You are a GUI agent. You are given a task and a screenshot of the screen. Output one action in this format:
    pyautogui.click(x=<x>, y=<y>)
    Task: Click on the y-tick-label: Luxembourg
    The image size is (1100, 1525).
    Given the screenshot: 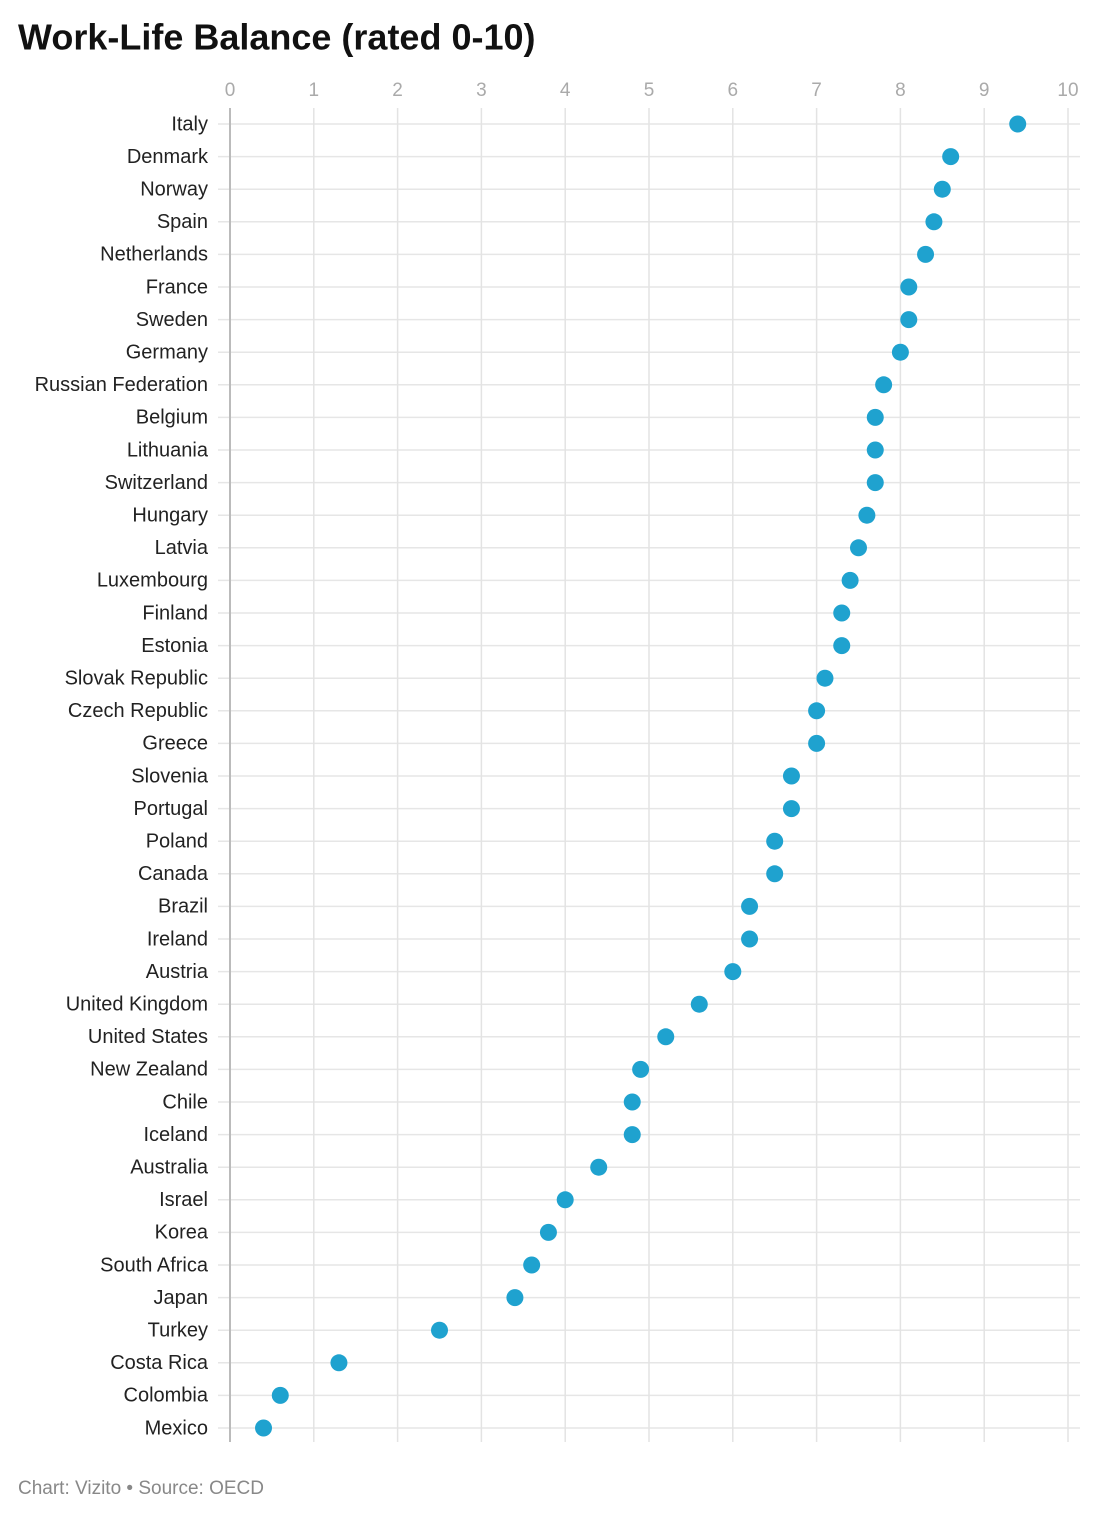 What is the action you would take?
    pyautogui.click(x=152, y=581)
    